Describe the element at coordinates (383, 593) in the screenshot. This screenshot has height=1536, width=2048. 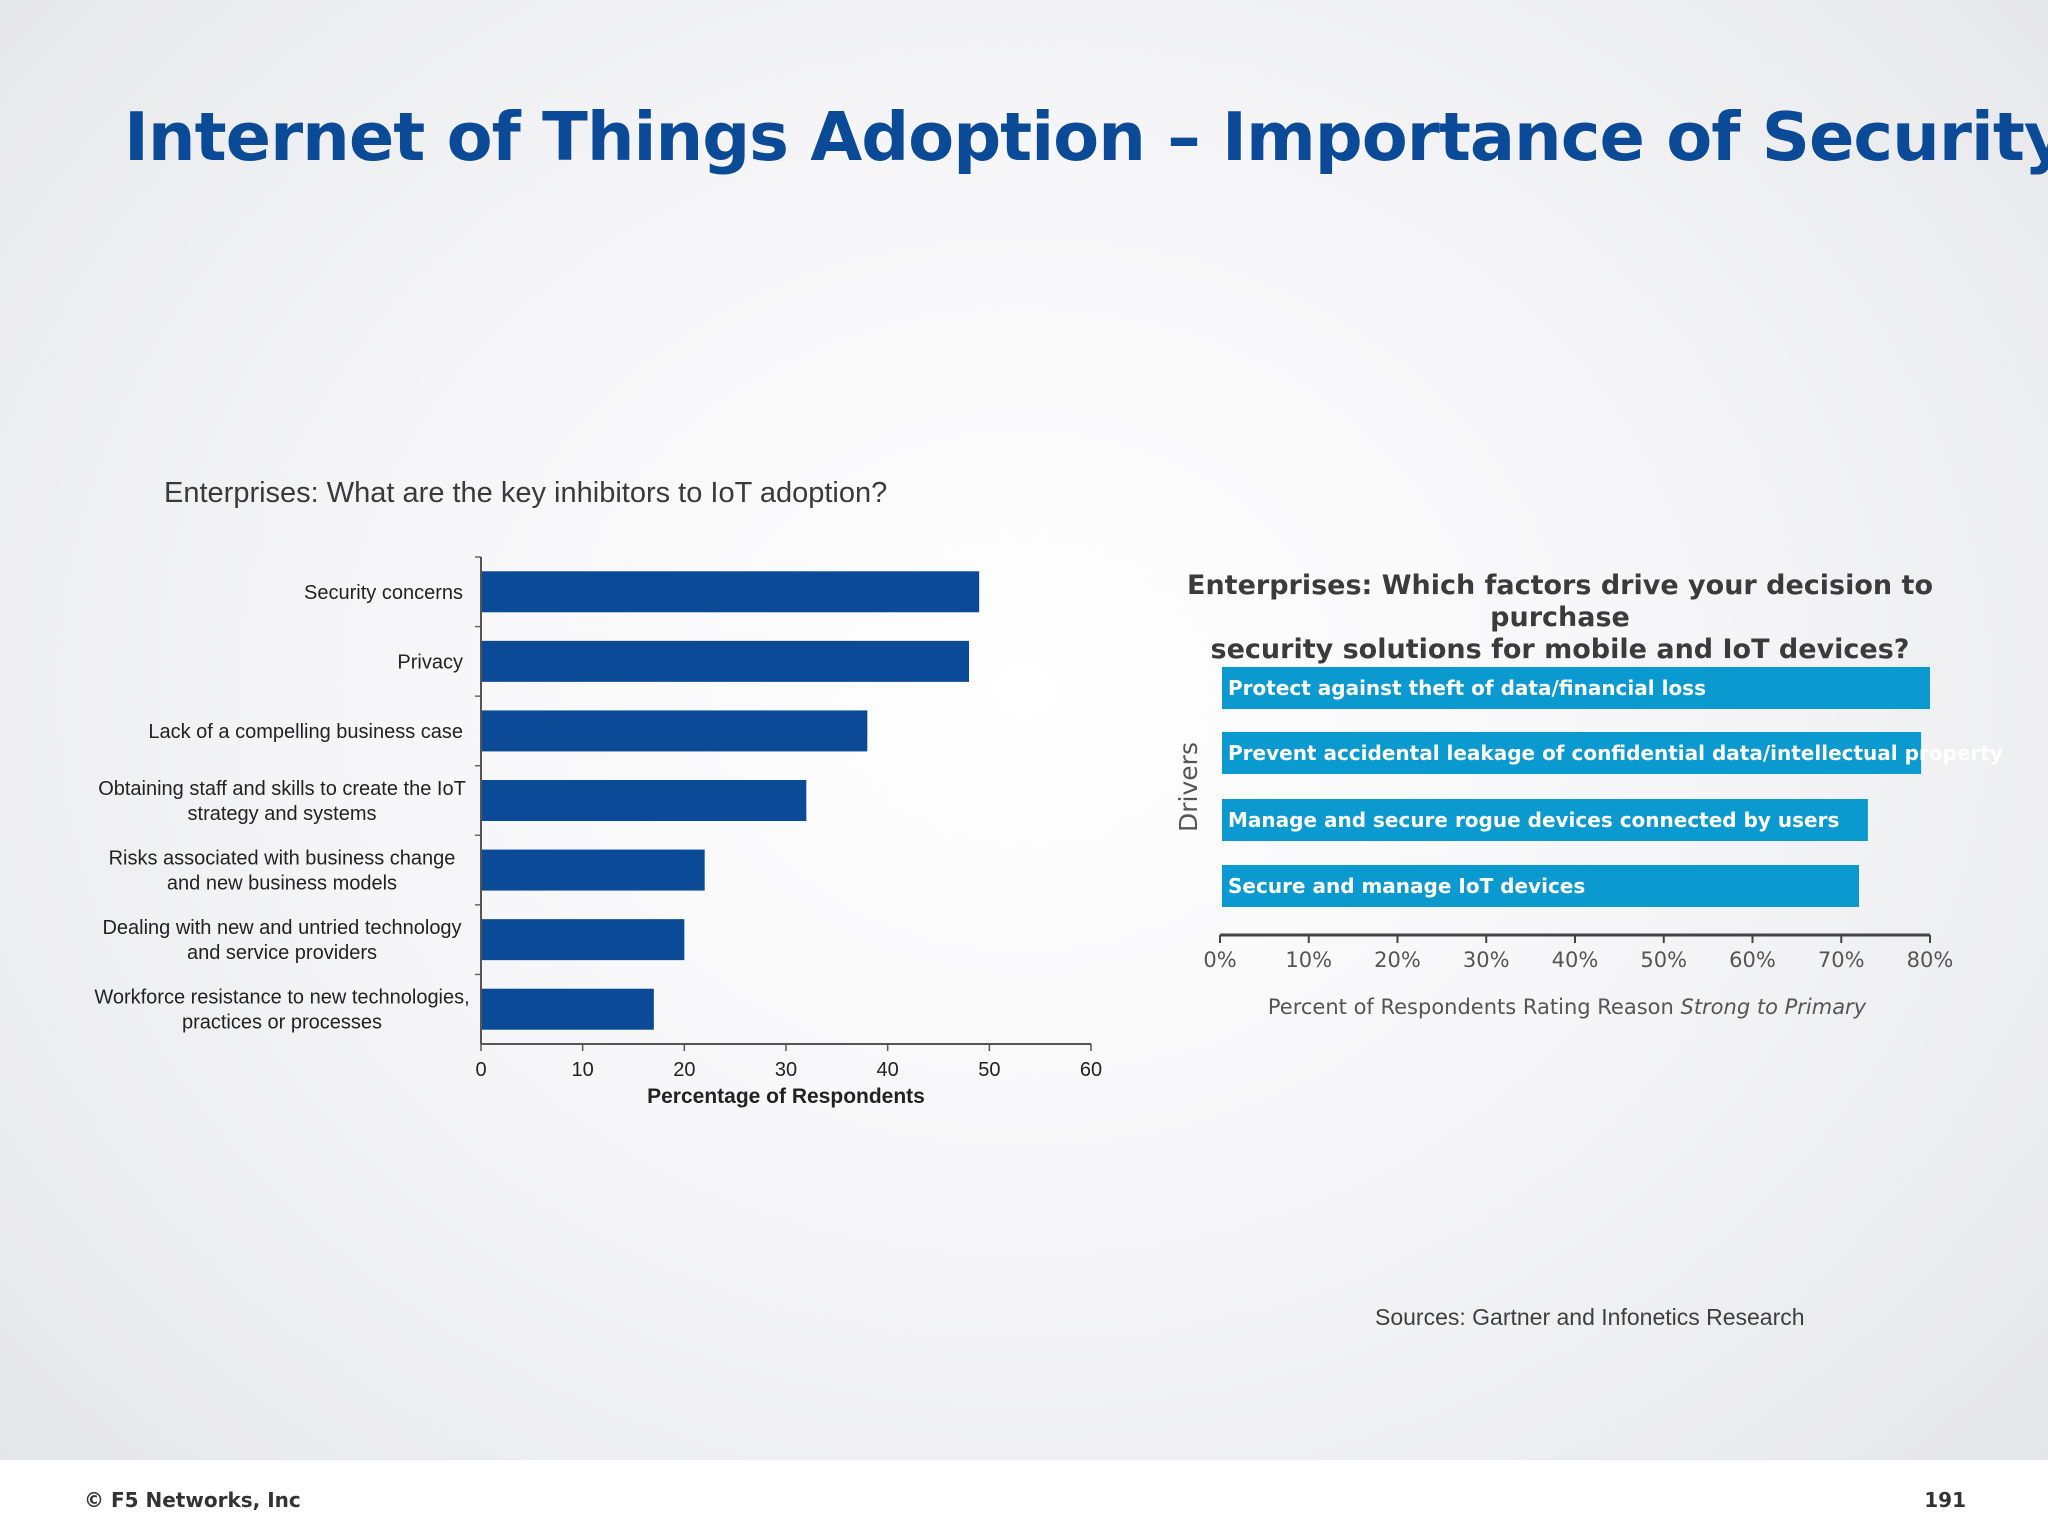
I see `inhibitor-category-label: Security concerns` at that location.